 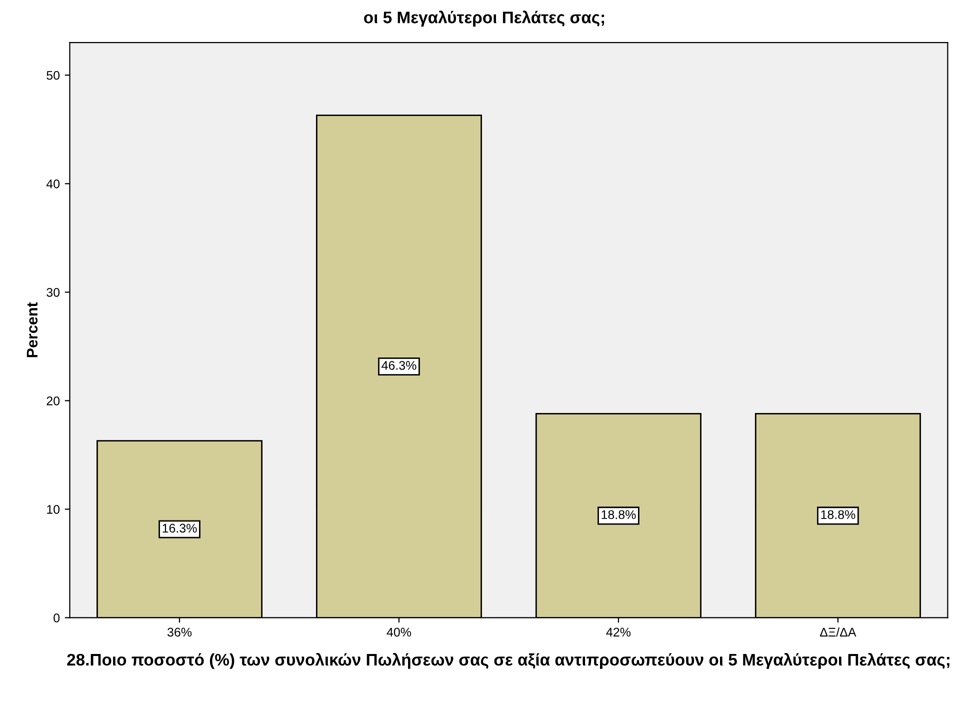 What do you see at coordinates (57, 618) in the screenshot?
I see `y-tick-label: 0` at bounding box center [57, 618].